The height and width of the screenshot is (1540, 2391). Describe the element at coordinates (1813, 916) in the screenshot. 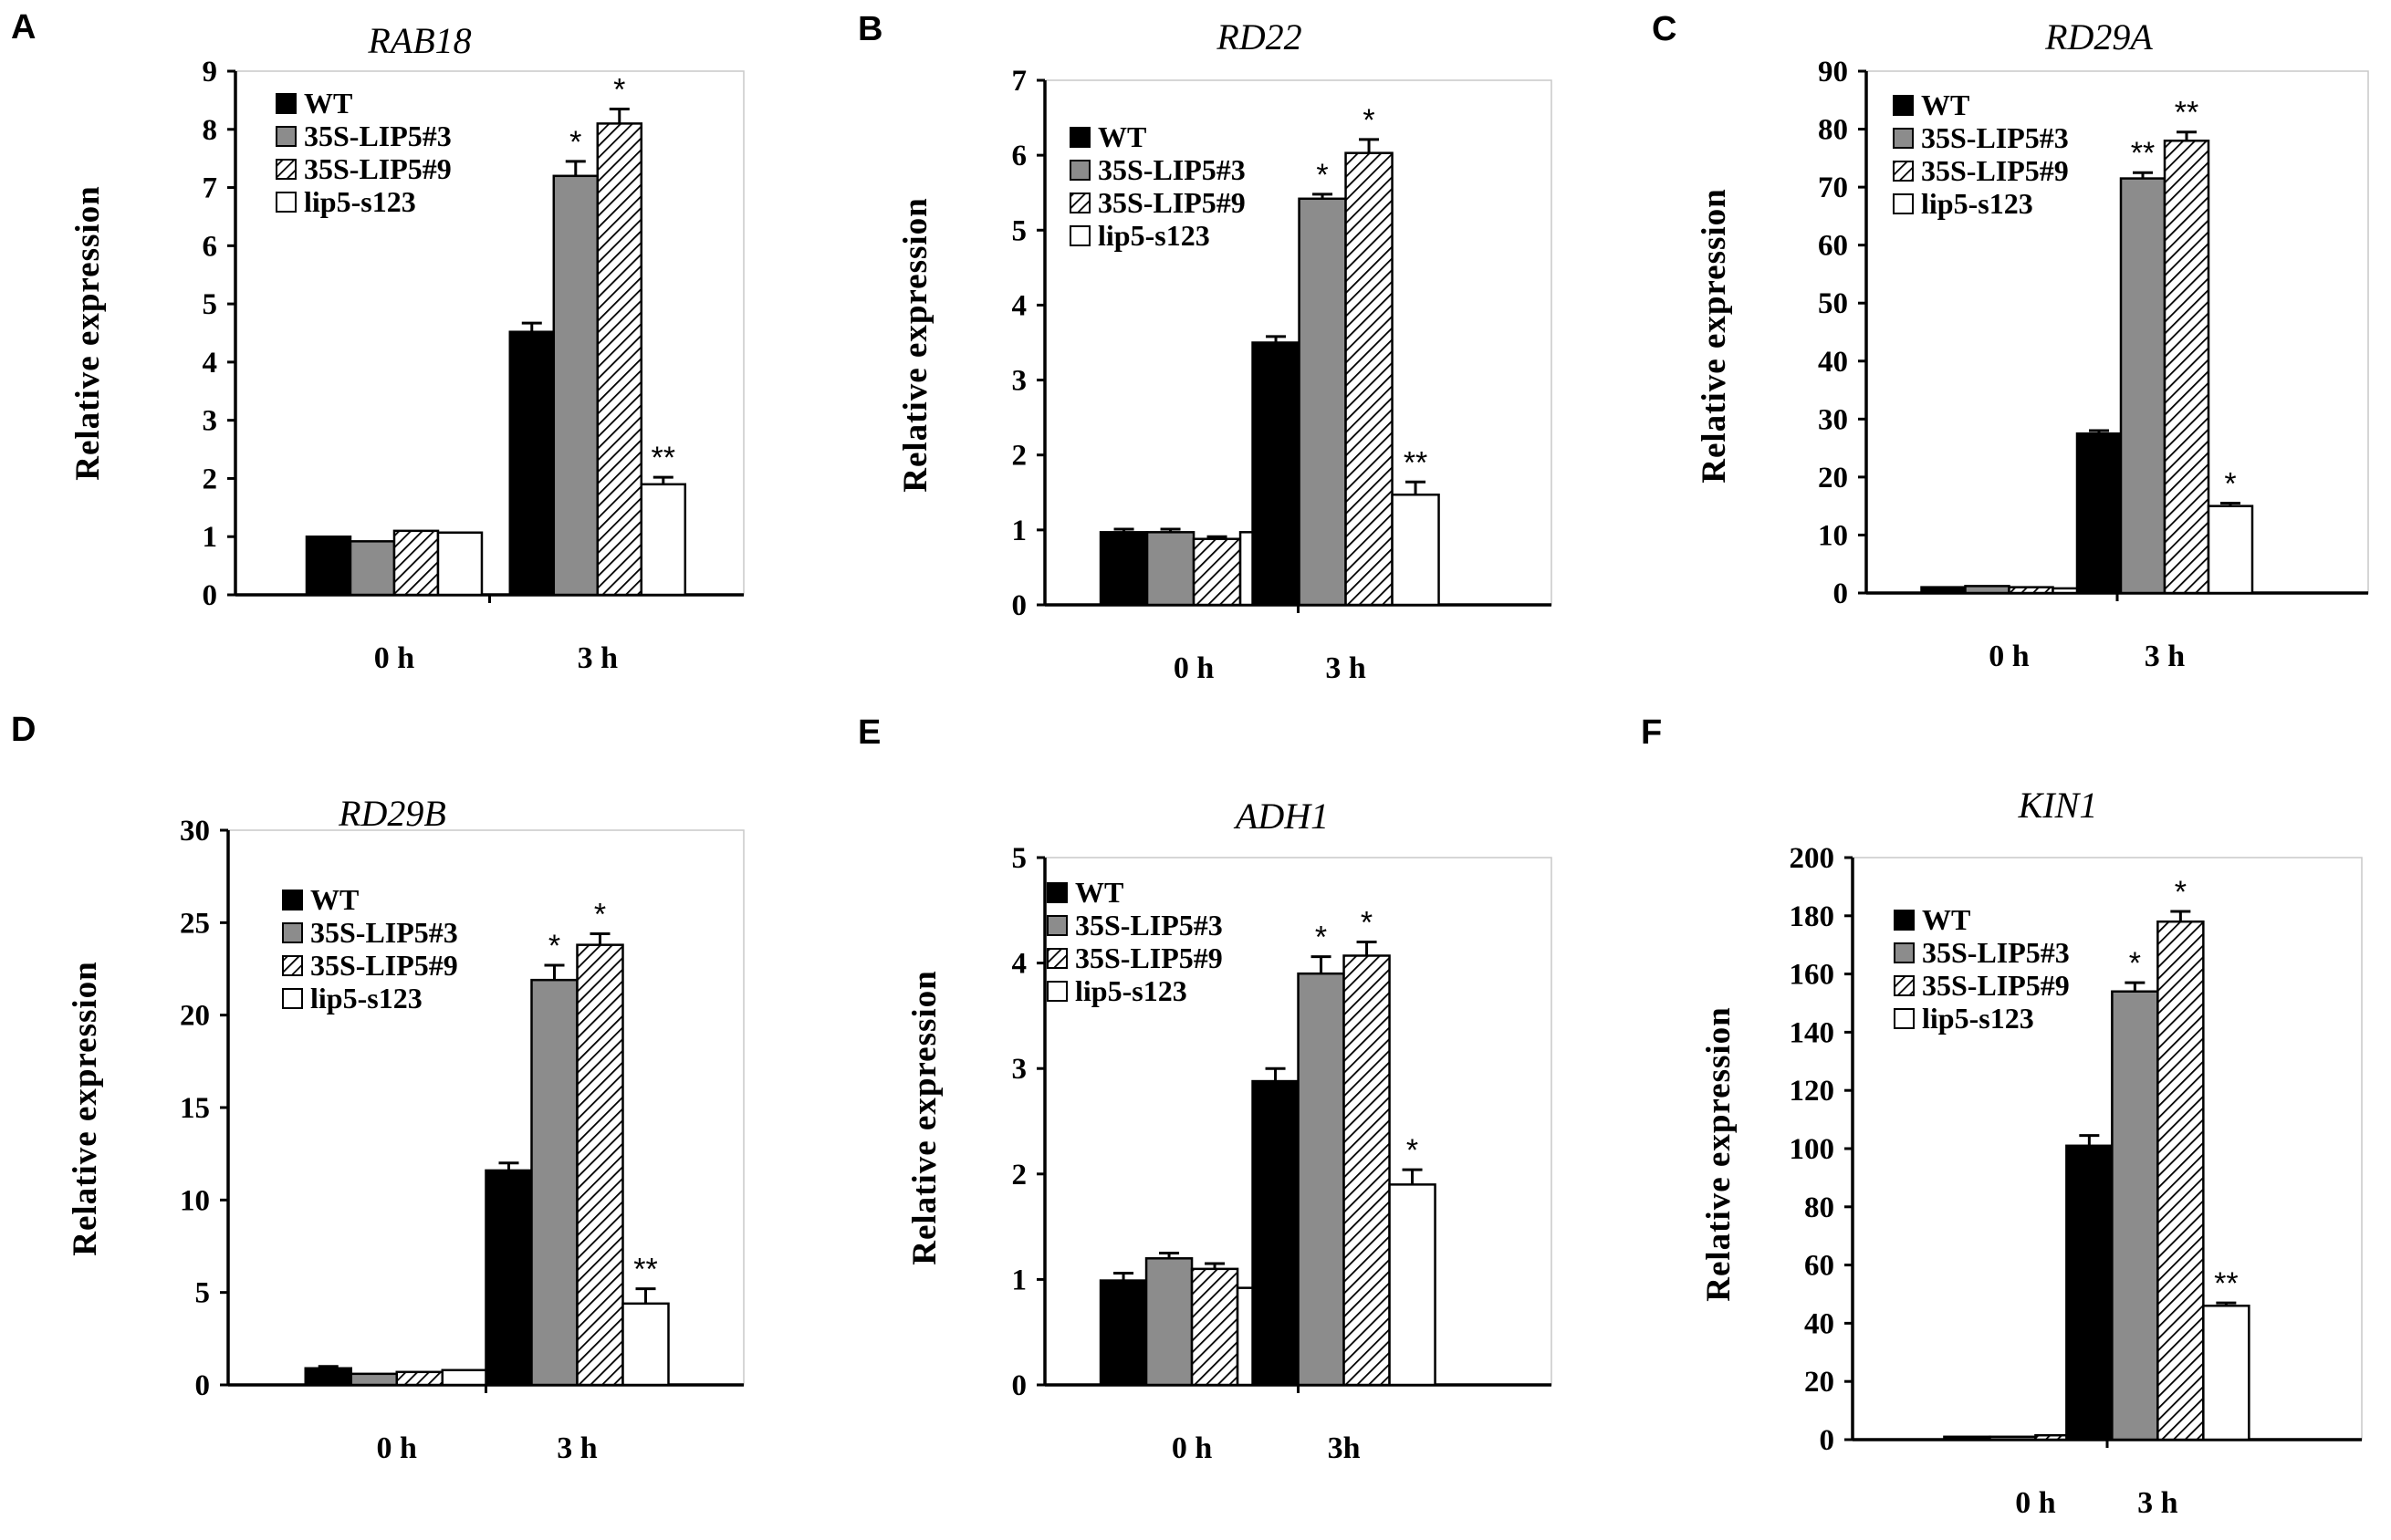

I see `y-tick-label: 180` at that location.